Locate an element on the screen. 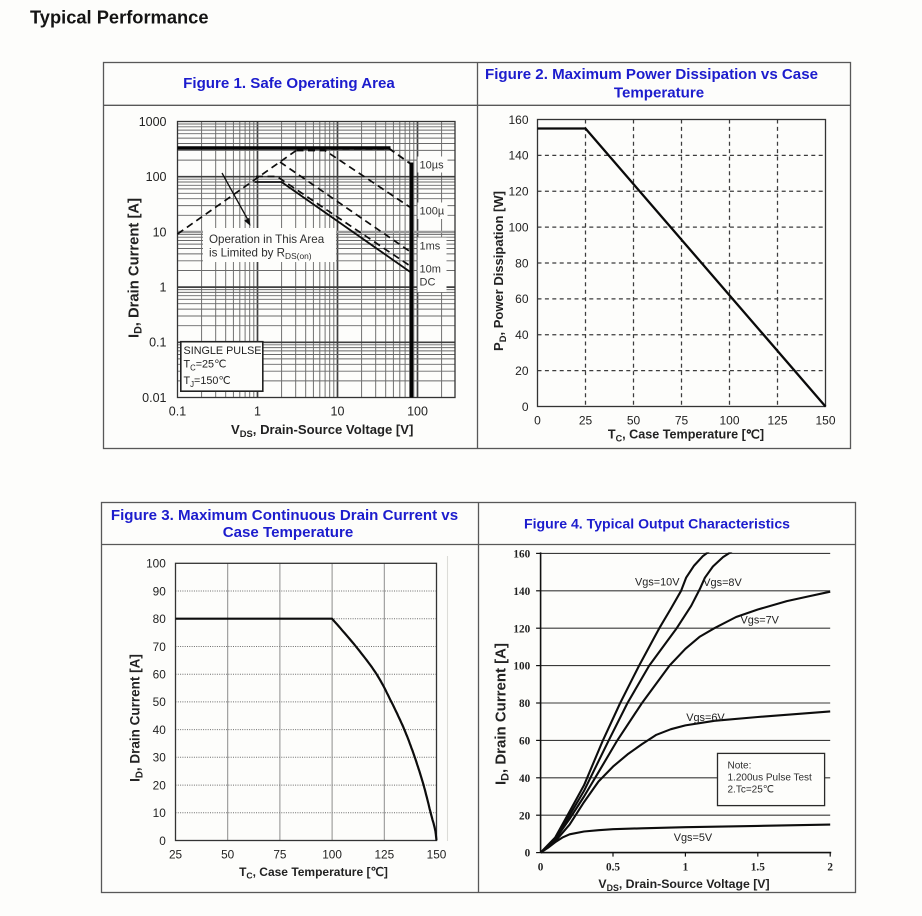 The width and height of the screenshot is (922, 916). svg-text: 30 is located at coordinates (160, 758).